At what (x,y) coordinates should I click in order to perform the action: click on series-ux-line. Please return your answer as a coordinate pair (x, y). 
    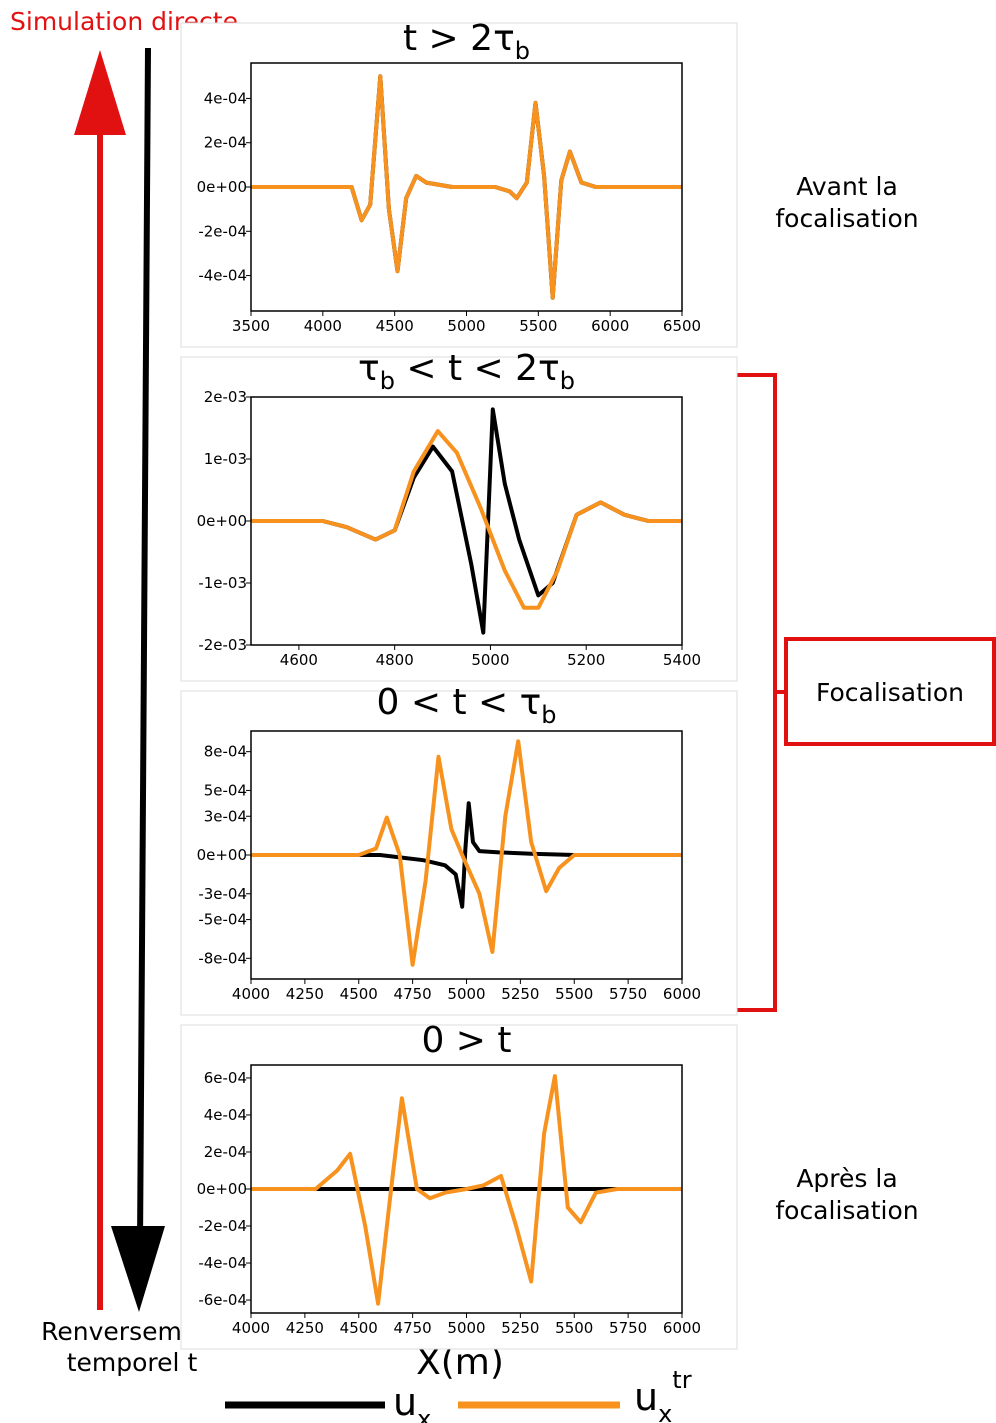
    Looking at the image, I should click on (466, 855).